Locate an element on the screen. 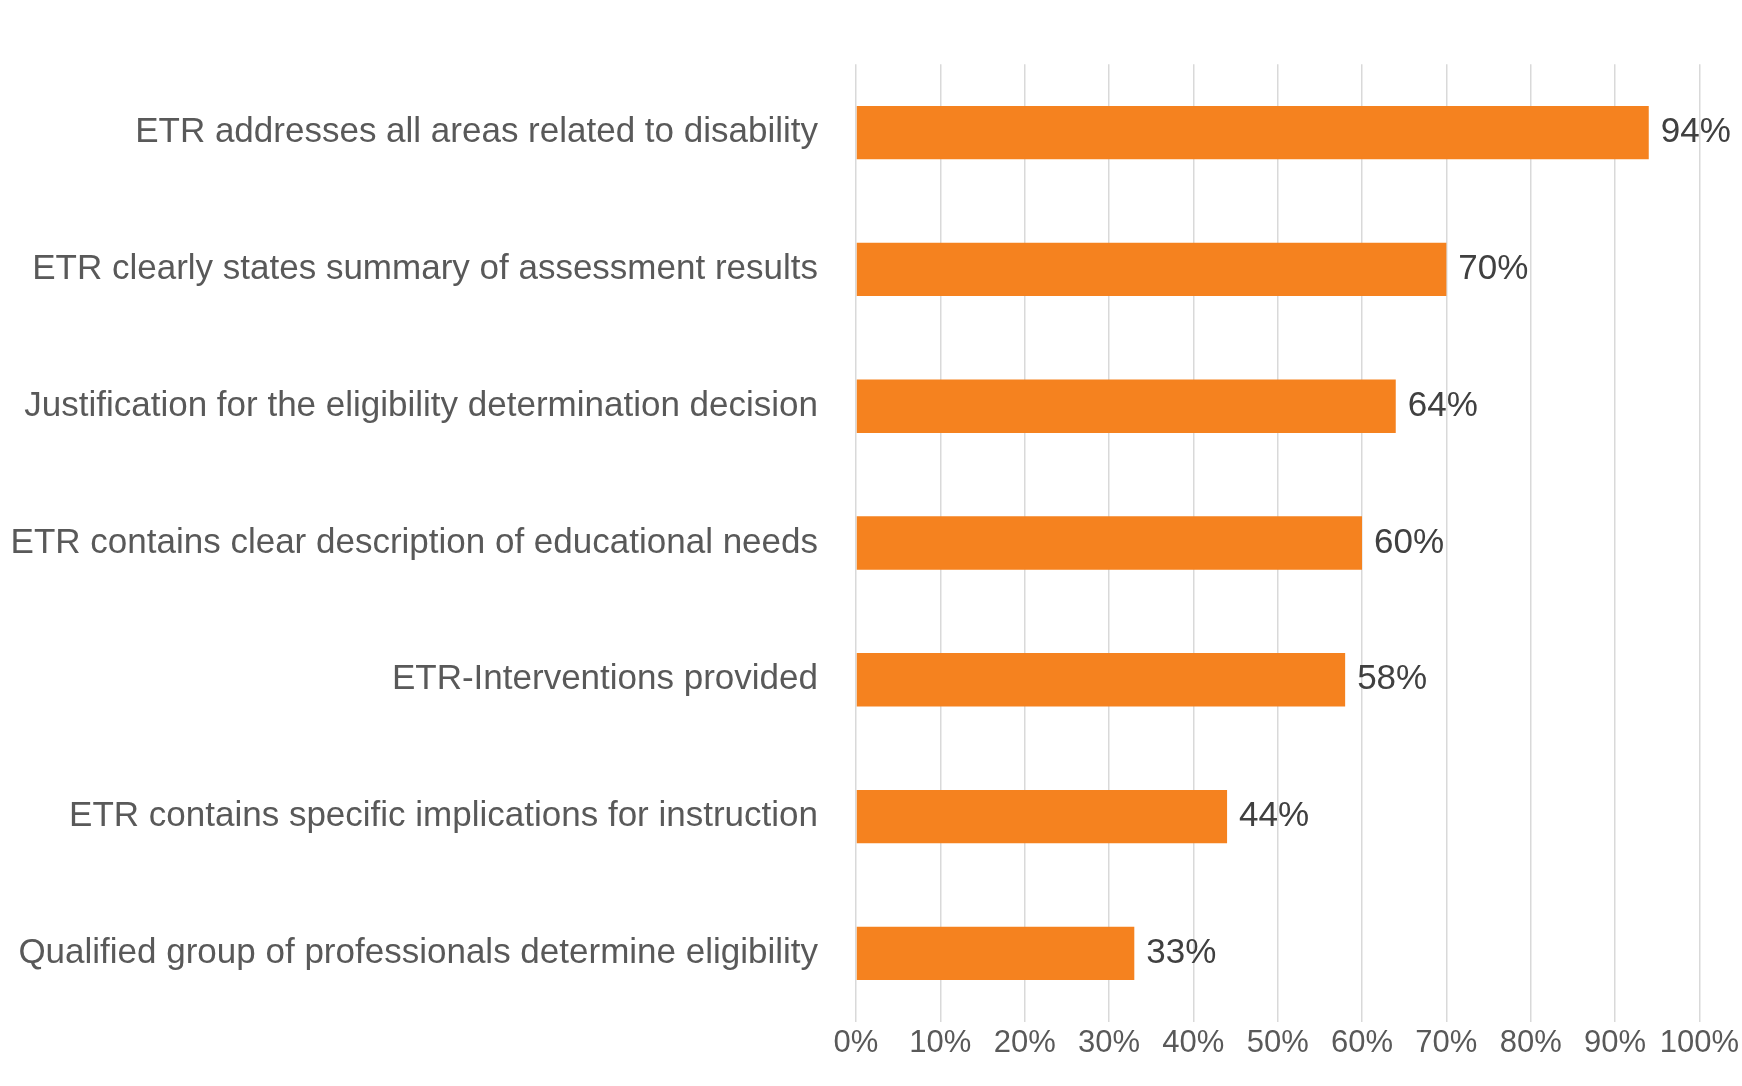 The image size is (1742, 1086). x-tick-label: 10% is located at coordinates (940, 1041).